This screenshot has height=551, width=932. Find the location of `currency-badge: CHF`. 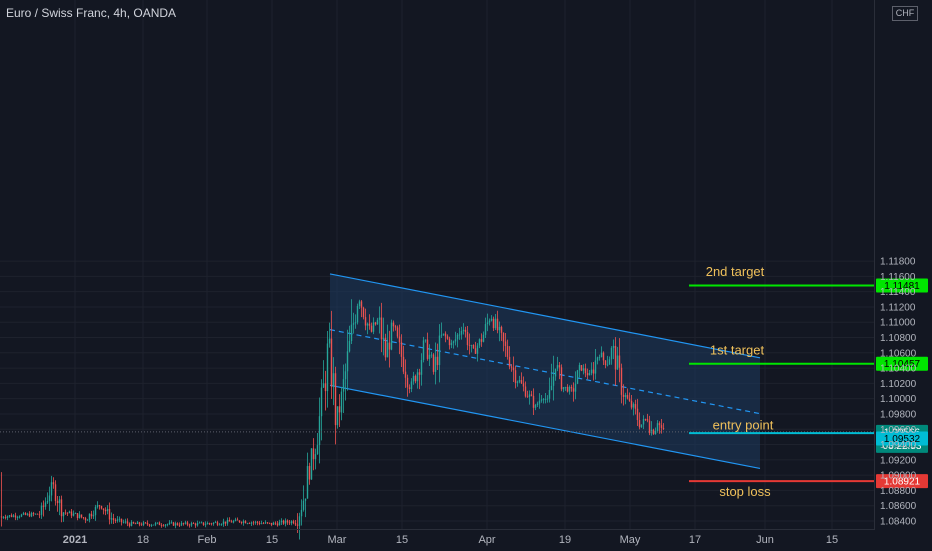

currency-badge: CHF is located at coordinates (905, 13).